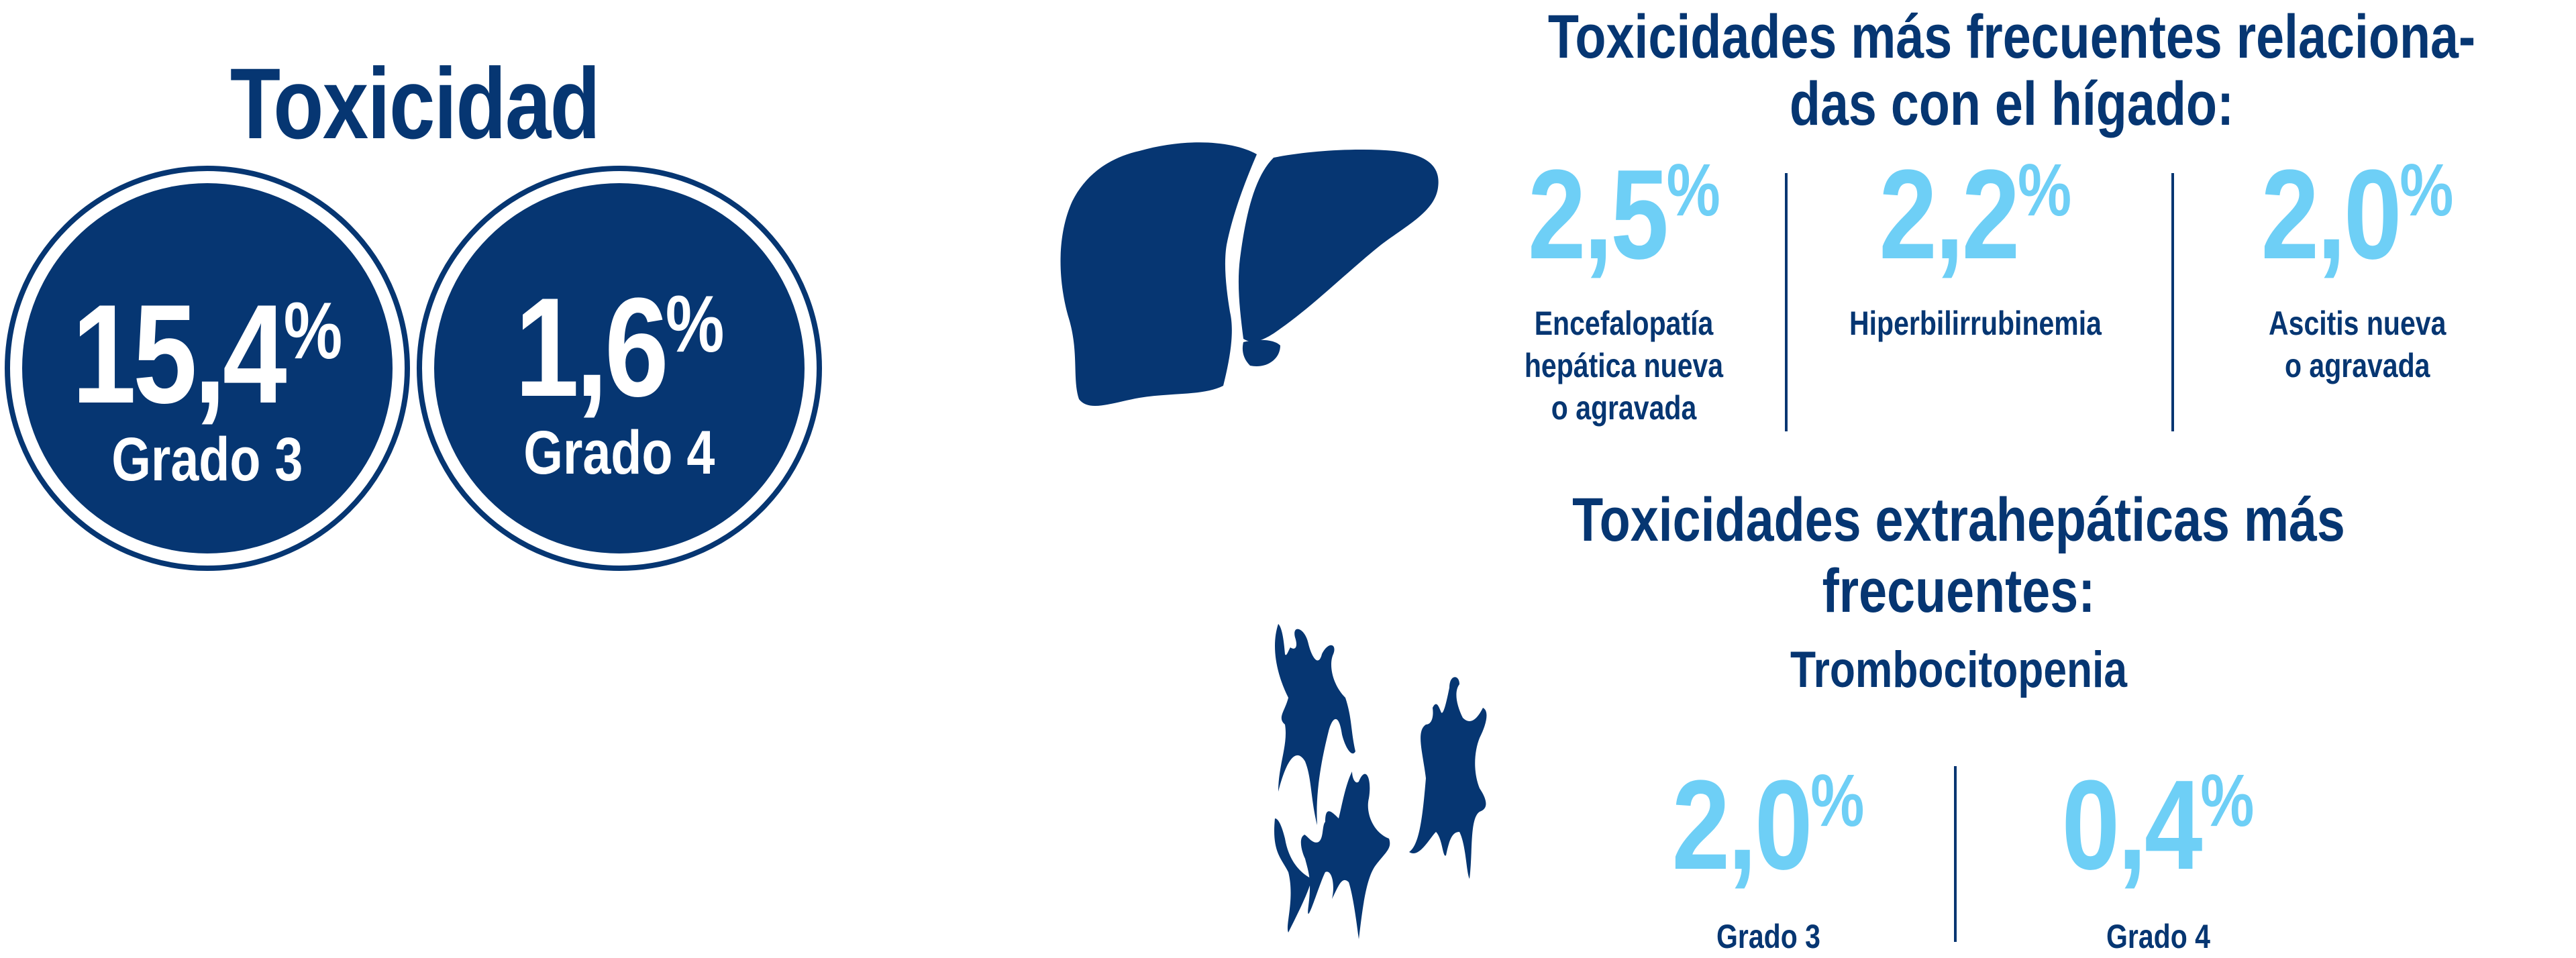  I want to click on stat-value: 2,5%, so click(1623, 215).